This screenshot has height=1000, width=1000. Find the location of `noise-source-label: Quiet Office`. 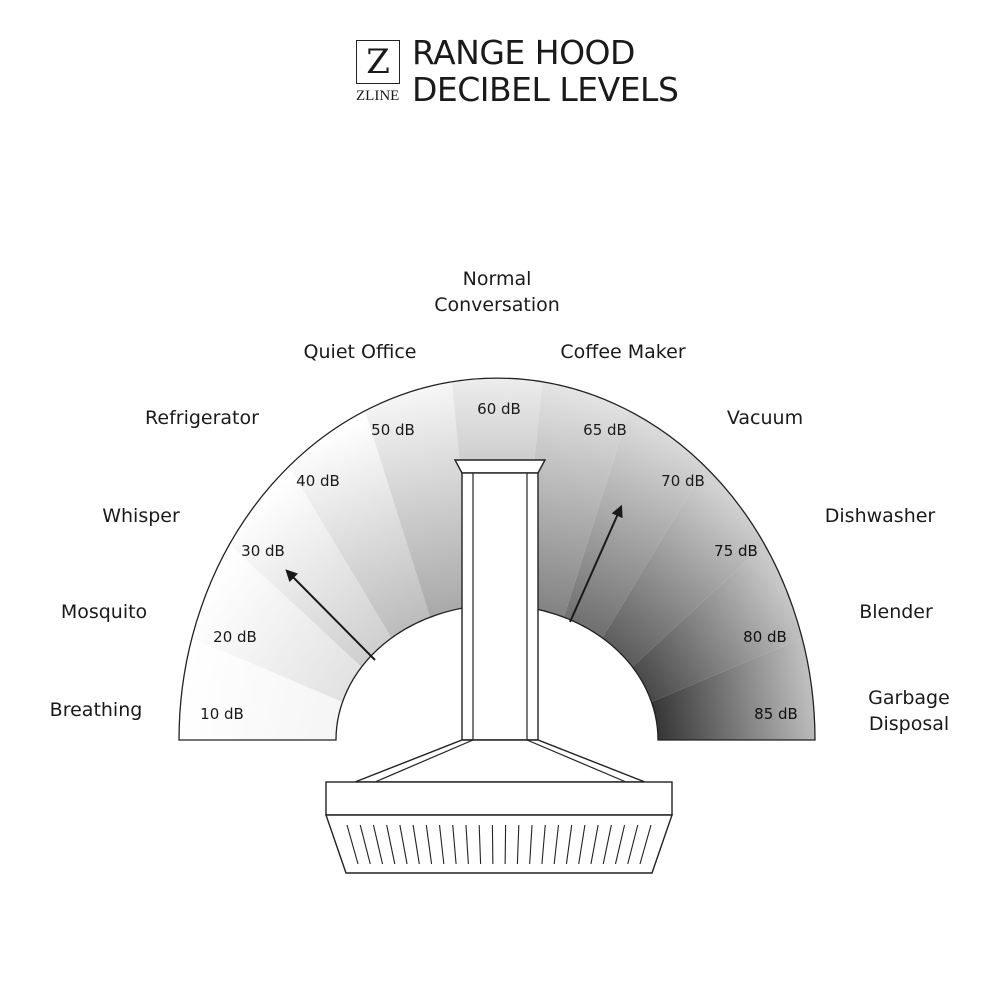

noise-source-label: Quiet Office is located at coordinates (360, 352).